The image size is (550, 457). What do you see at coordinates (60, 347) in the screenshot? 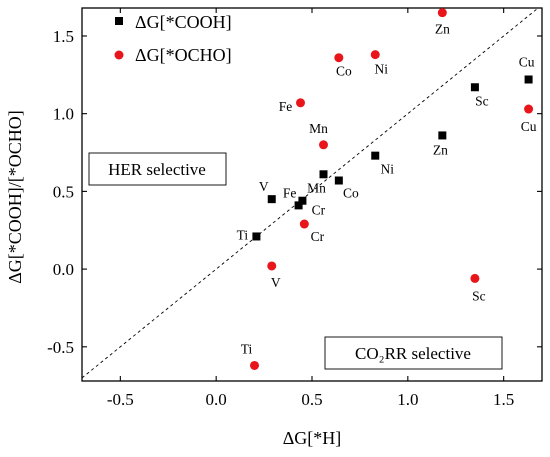
I see `y-tick-label: -0.5` at bounding box center [60, 347].